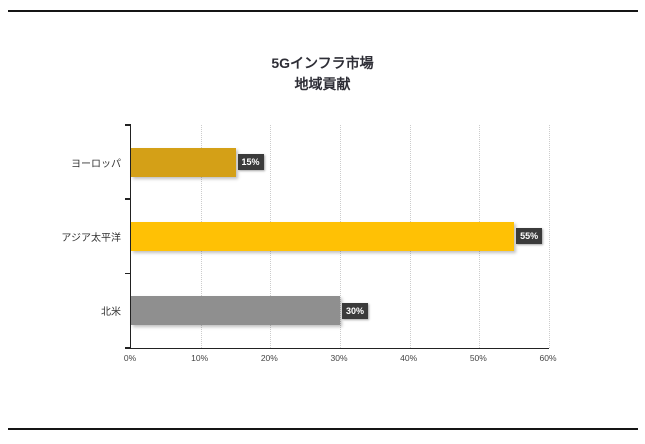  I want to click on chart-title-line1: 5Gインフラ市場, so click(322, 63).